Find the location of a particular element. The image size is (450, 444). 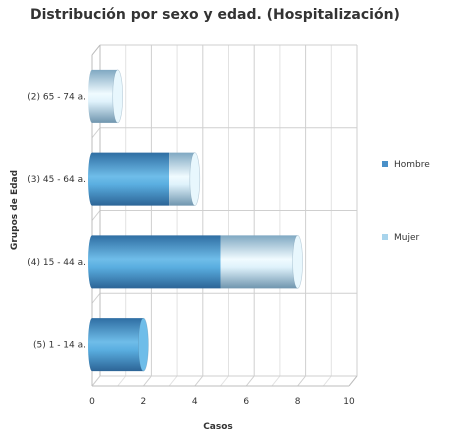

x-tick-label: 2 is located at coordinates (144, 402).